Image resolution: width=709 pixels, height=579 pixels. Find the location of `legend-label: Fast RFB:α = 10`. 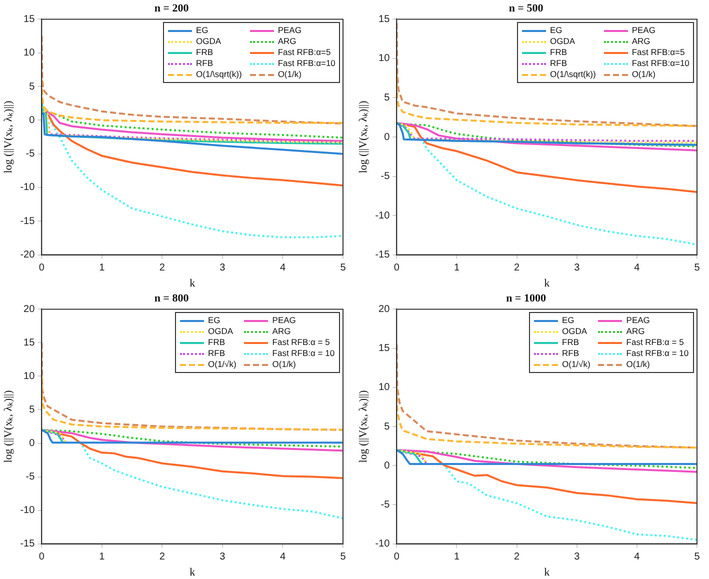

legend-label: Fast RFB:α = 10 is located at coordinates (303, 354).